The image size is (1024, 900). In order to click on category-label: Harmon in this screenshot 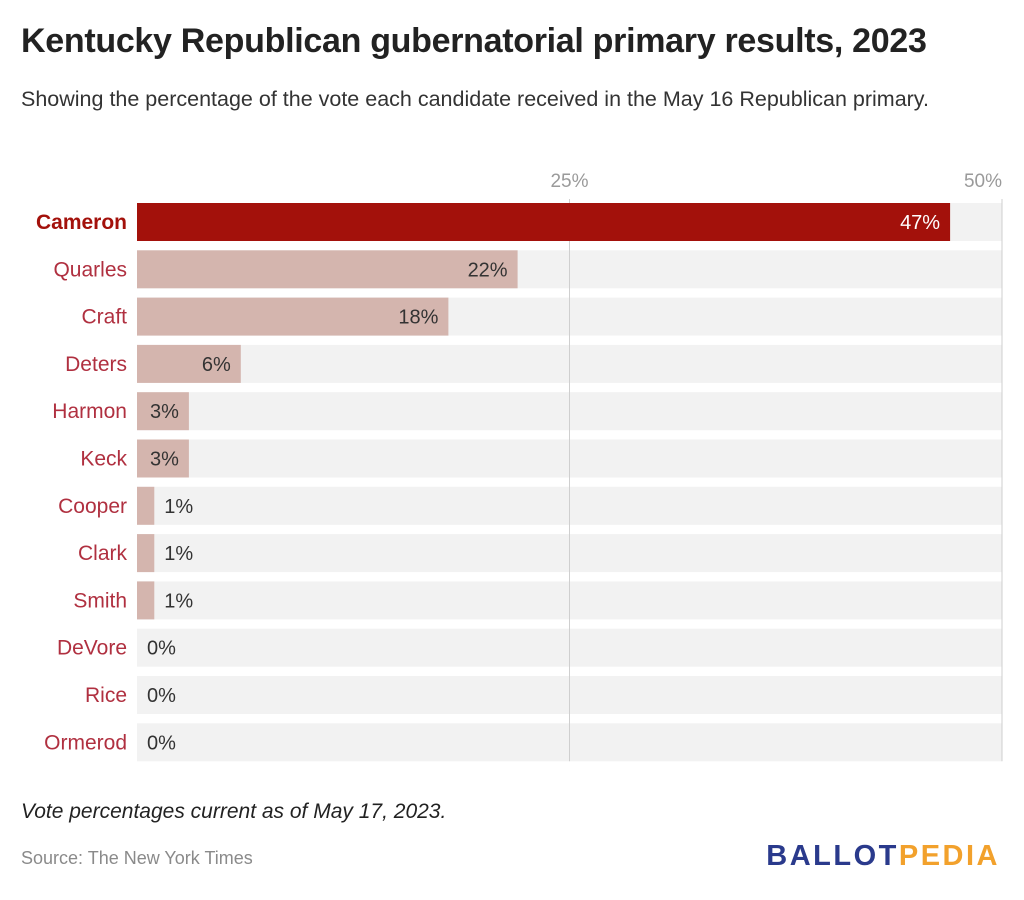, I will do `click(89, 411)`.